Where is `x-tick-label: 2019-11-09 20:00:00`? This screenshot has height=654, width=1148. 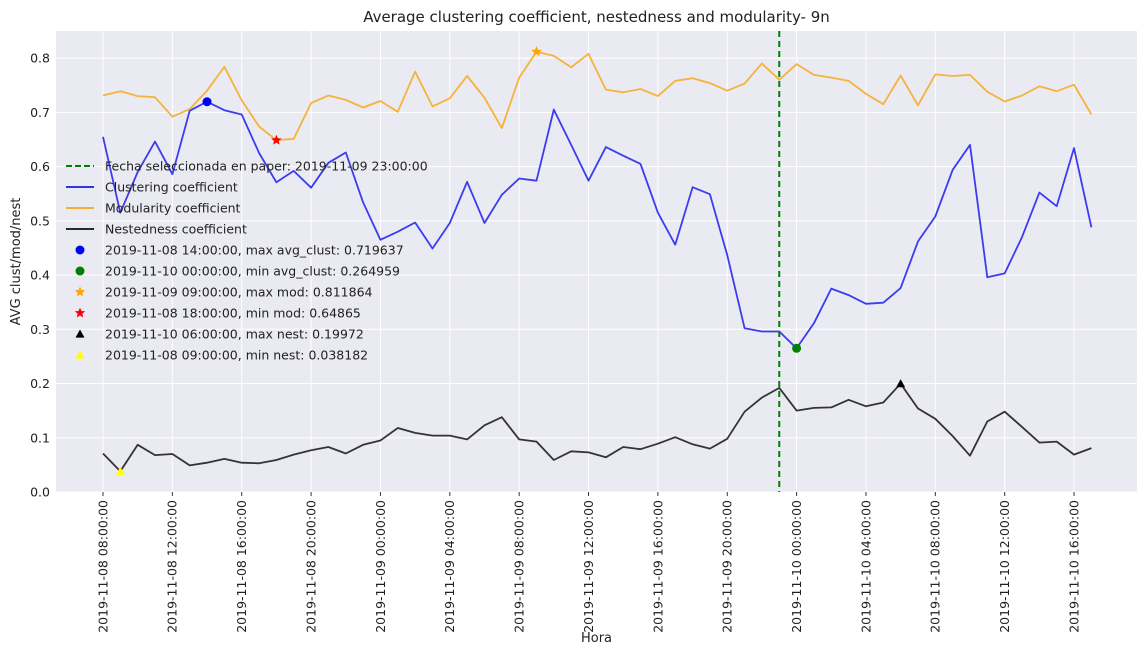
x-tick-label: 2019-11-09 20:00:00 is located at coordinates (727, 566).